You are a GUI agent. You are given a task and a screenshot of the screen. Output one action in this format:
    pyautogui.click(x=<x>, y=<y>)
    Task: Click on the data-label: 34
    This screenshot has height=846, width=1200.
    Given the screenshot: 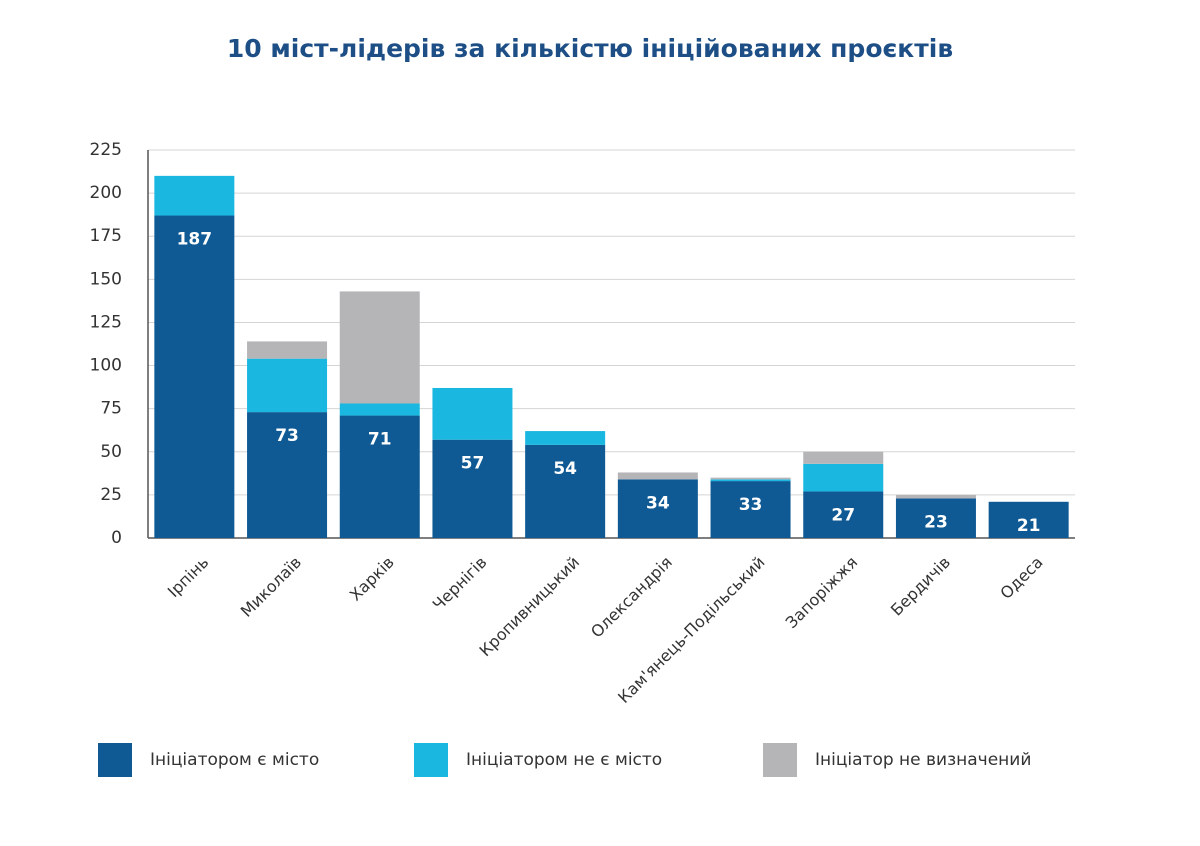 What is the action you would take?
    pyautogui.click(x=658, y=503)
    